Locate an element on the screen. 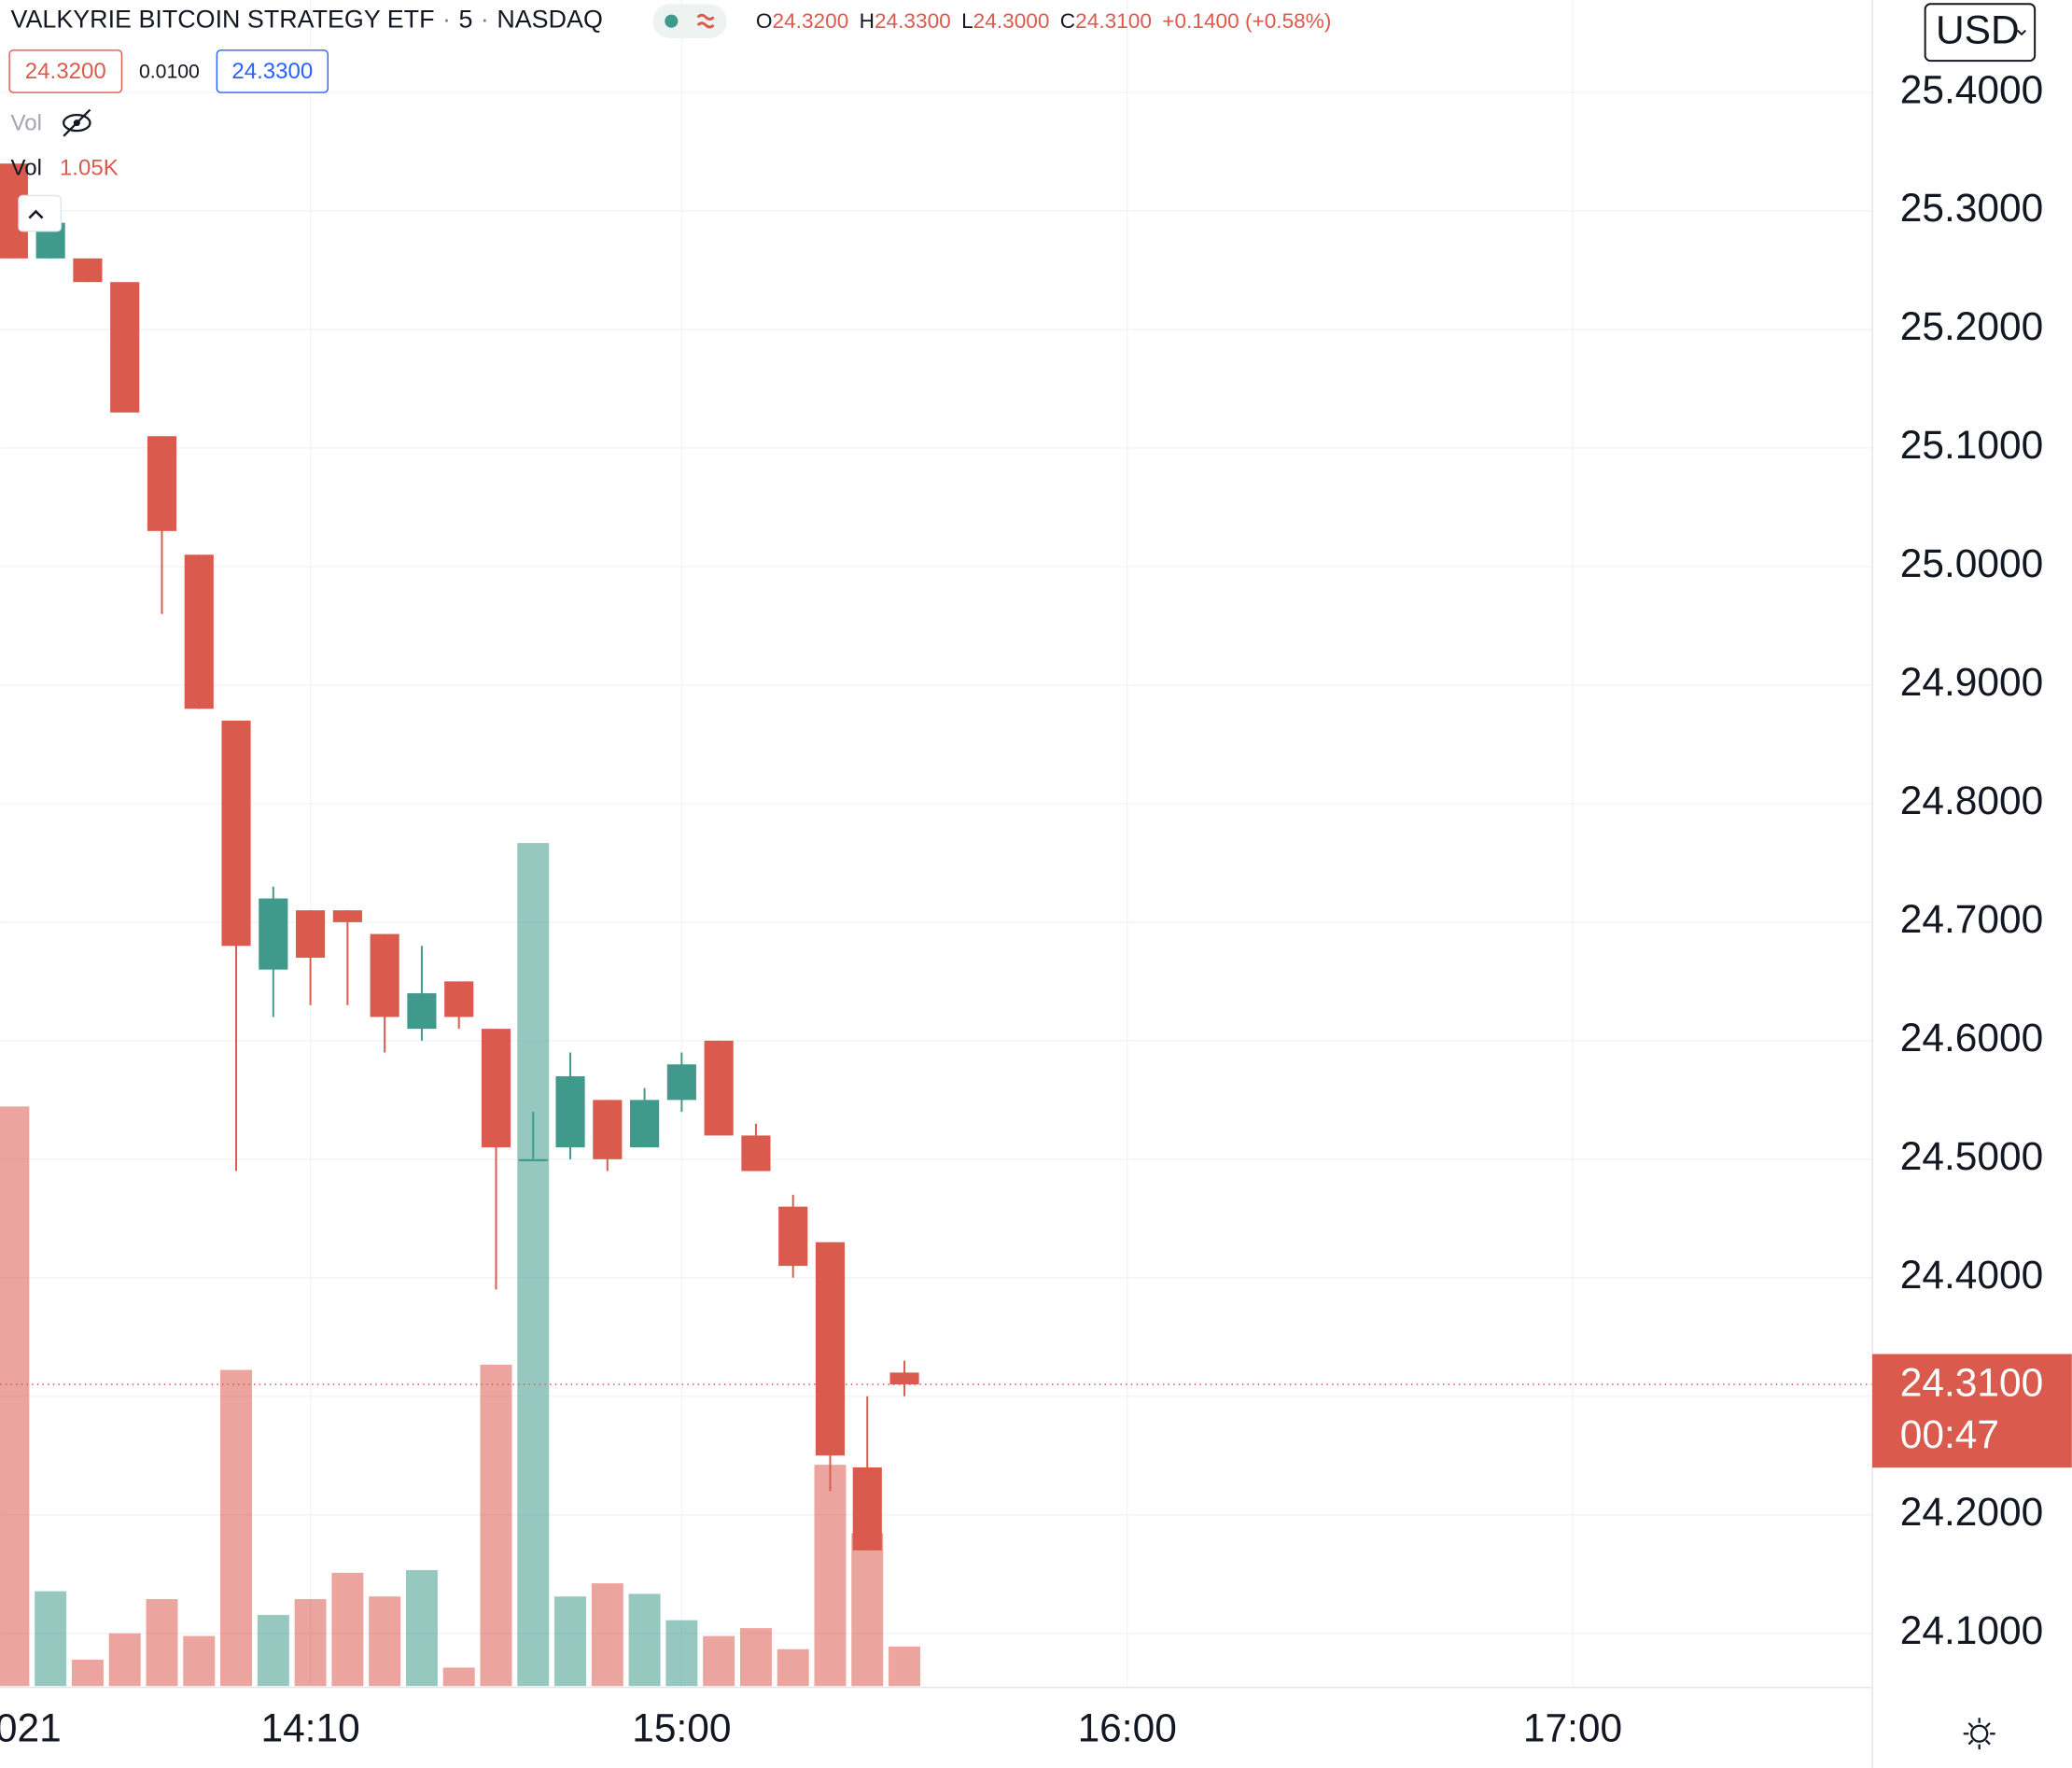 The height and width of the screenshot is (1768, 2072). o-value: 24.3200 is located at coordinates (811, 21).